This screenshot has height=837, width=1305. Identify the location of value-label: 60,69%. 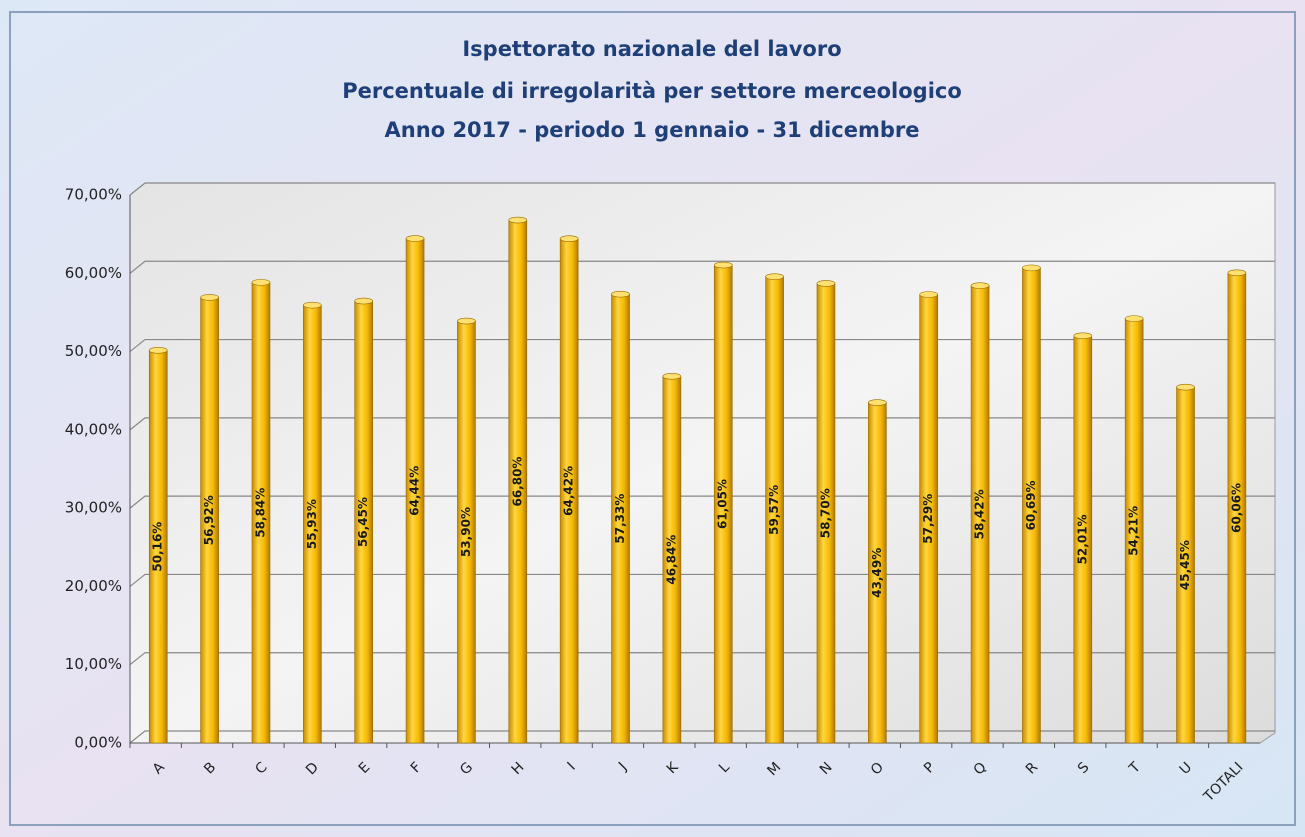
(1031, 505).